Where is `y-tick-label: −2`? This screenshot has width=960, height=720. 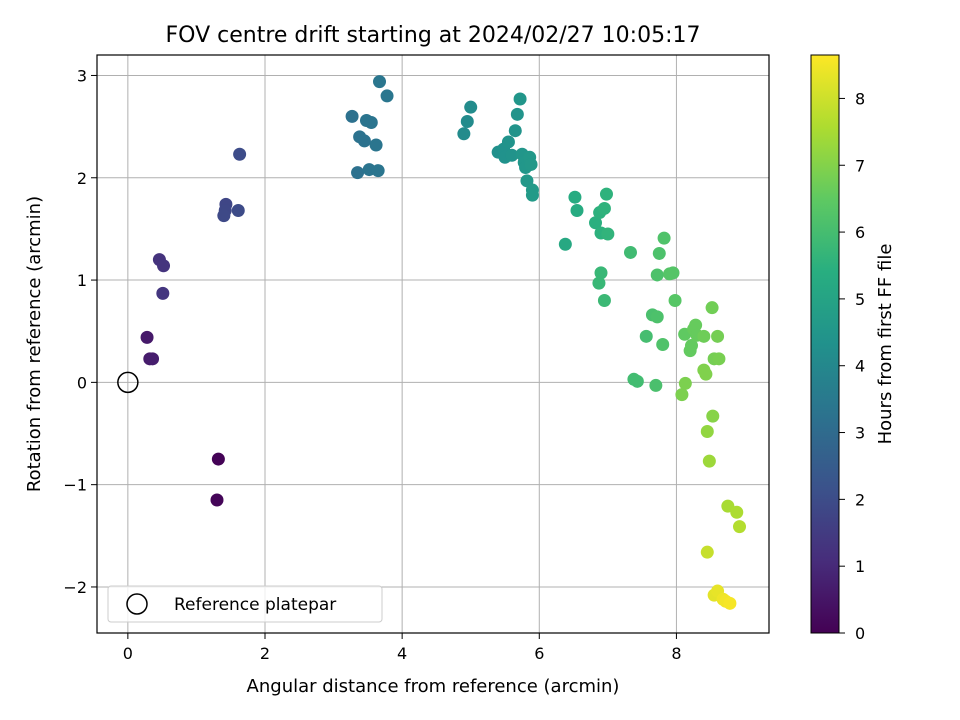
y-tick-label: −2 is located at coordinates (75, 587).